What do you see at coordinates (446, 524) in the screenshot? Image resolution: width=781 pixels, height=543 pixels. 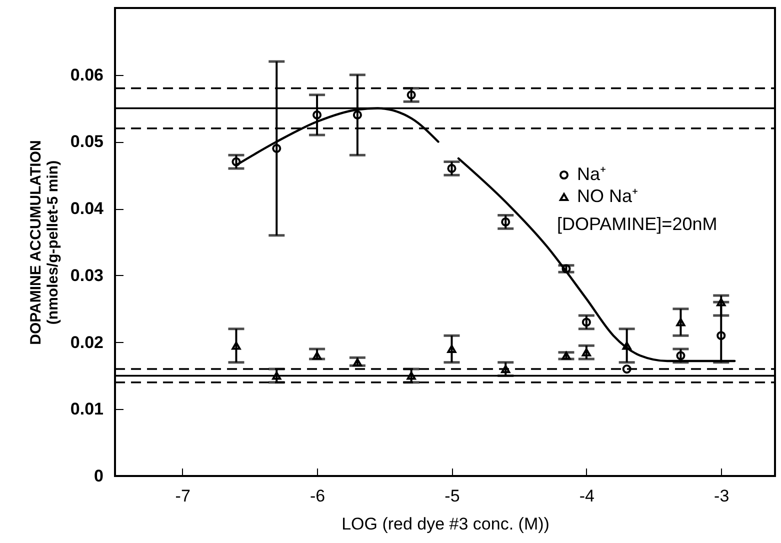 I see `x-axis-title: LOG (red dye #3 conc. (M))` at bounding box center [446, 524].